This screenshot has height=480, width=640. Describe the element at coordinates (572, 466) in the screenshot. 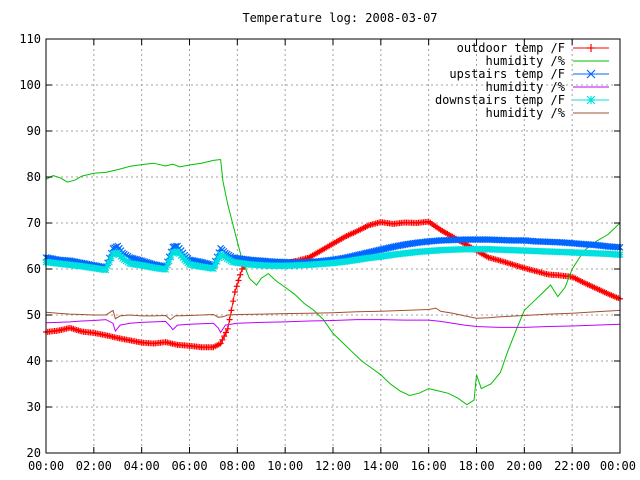

I see `x-tick-label: 22:00` at that location.